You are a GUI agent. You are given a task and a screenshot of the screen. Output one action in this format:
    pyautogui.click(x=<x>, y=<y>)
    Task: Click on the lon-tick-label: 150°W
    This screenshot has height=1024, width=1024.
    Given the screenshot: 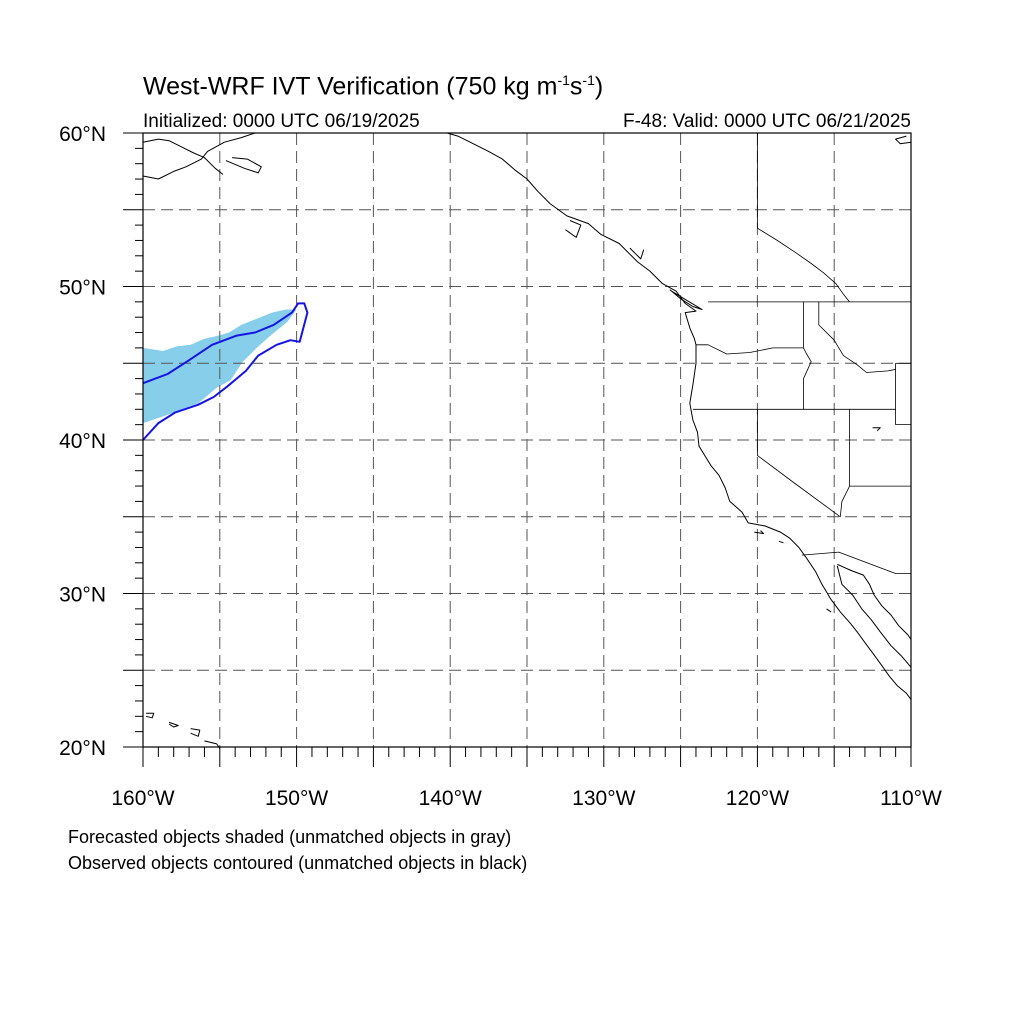 What is the action you would take?
    pyautogui.click(x=296, y=798)
    